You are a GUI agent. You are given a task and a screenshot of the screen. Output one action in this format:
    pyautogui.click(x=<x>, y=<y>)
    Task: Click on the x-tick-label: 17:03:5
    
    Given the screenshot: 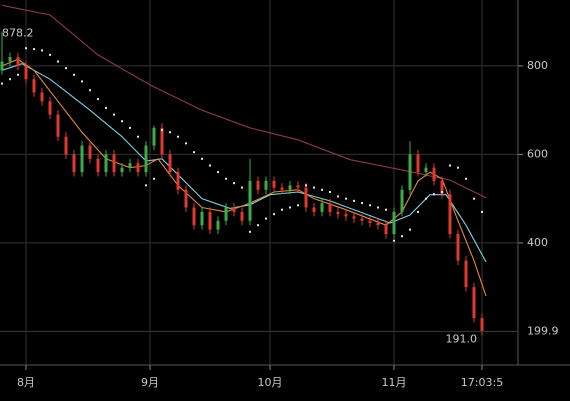 What is the action you would take?
    pyautogui.click(x=482, y=382)
    